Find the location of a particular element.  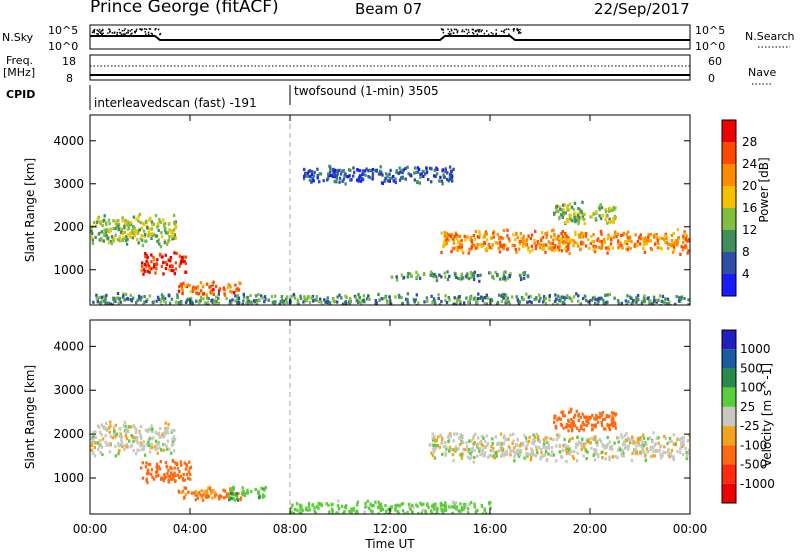

nsearch-tick-bottom: 10^0 is located at coordinates (710, 46).